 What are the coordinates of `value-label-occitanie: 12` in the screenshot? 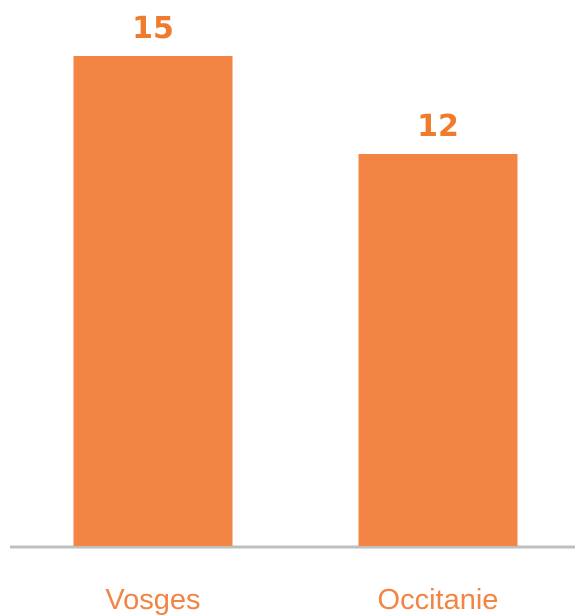 It's located at (438, 126).